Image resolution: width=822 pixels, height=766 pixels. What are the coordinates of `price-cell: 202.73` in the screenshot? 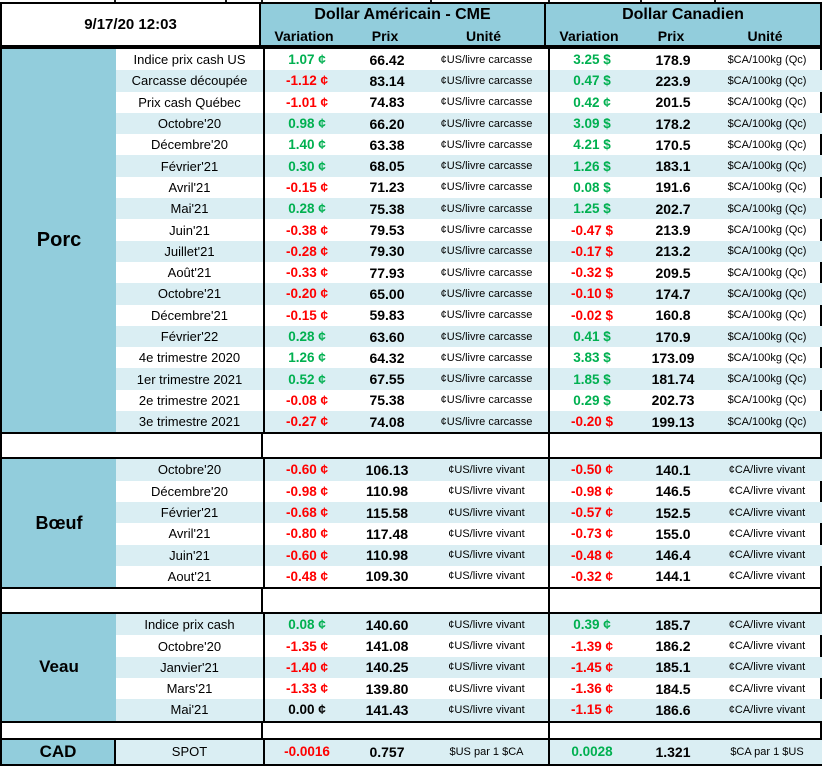 It's located at (673, 400).